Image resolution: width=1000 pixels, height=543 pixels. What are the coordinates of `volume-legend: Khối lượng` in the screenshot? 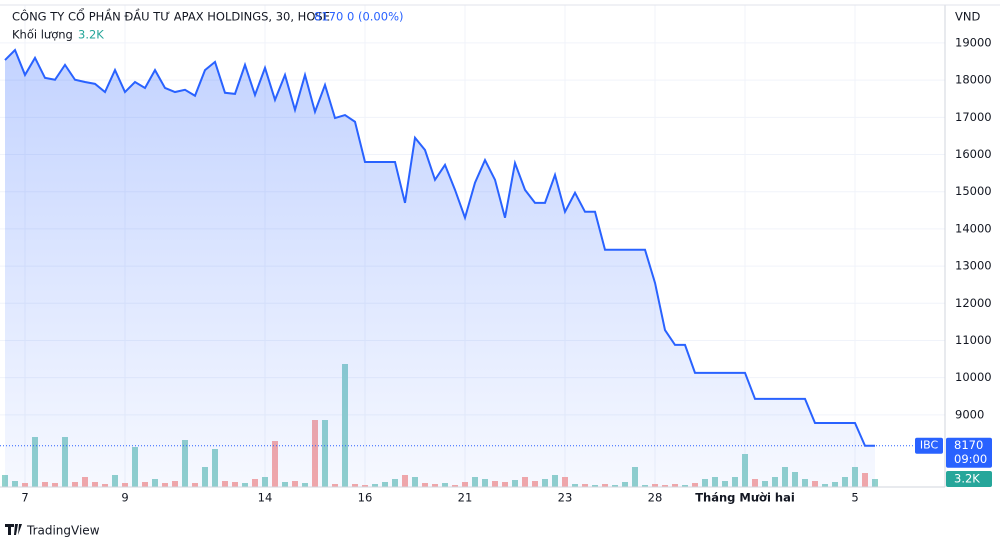 It's located at (42, 35).